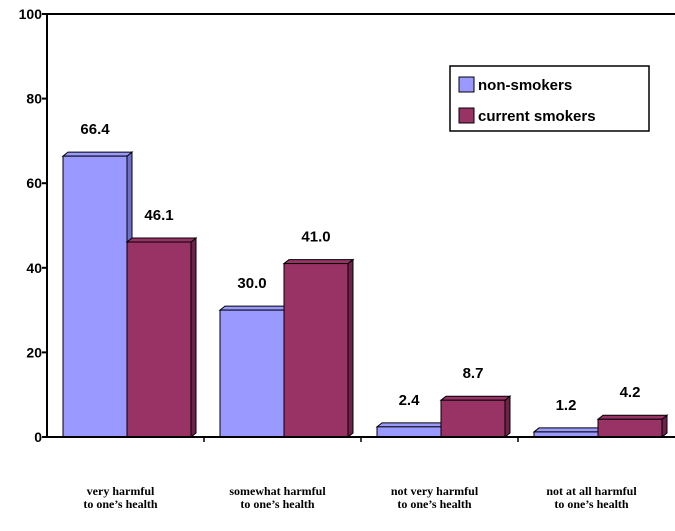  I want to click on category-label-3-line-0: not at all harmful, so click(591, 491).